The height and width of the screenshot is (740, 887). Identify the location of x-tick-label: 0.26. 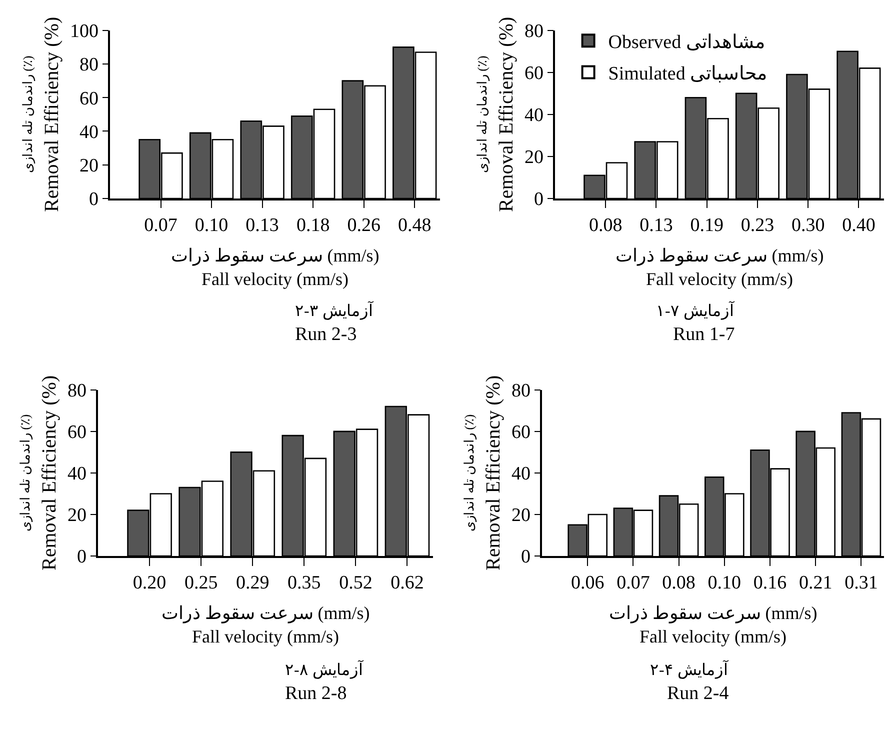
(363, 225).